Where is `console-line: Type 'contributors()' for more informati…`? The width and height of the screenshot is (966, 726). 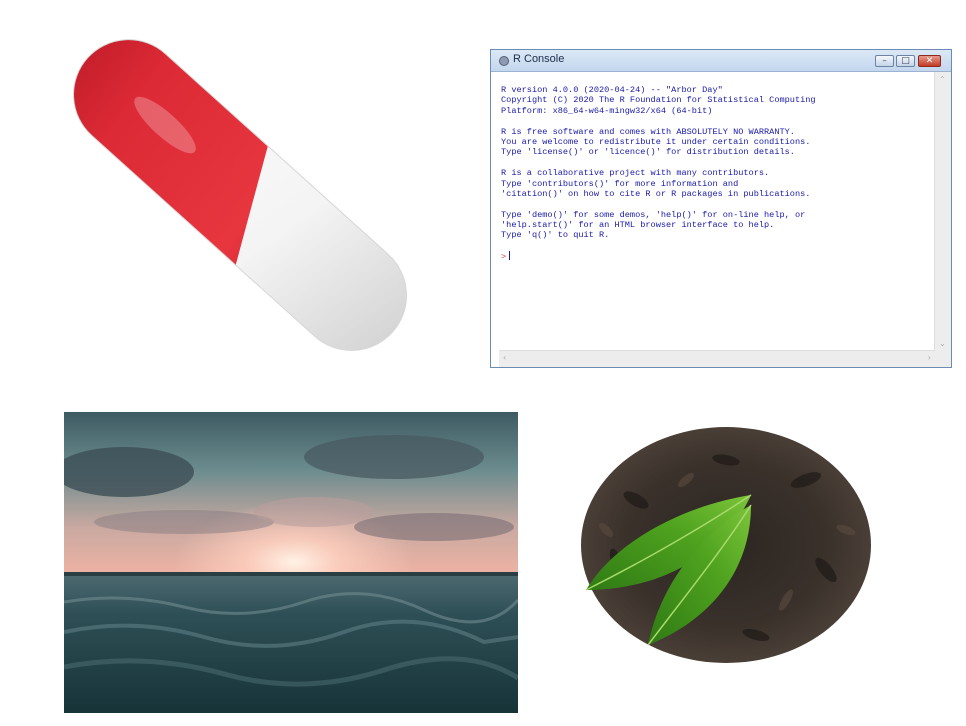
console-line: Type 'contributors()' for more informati… is located at coordinates (620, 183).